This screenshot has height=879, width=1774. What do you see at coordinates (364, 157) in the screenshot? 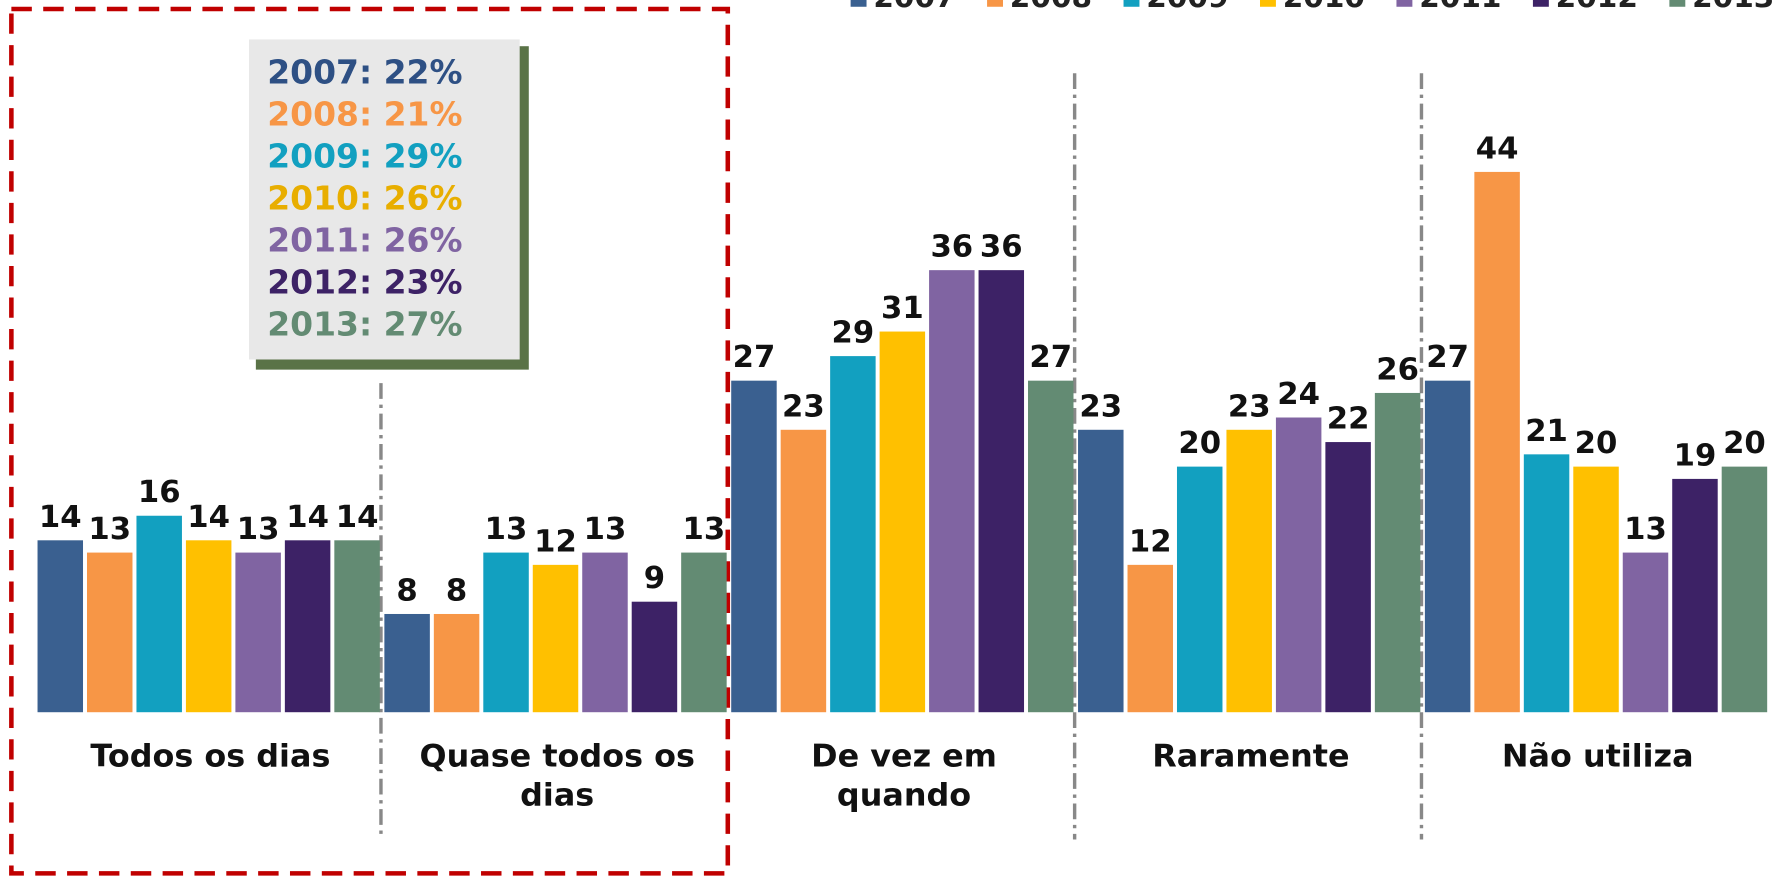
I see `annotation-text: 2009: 29%` at bounding box center [364, 157].